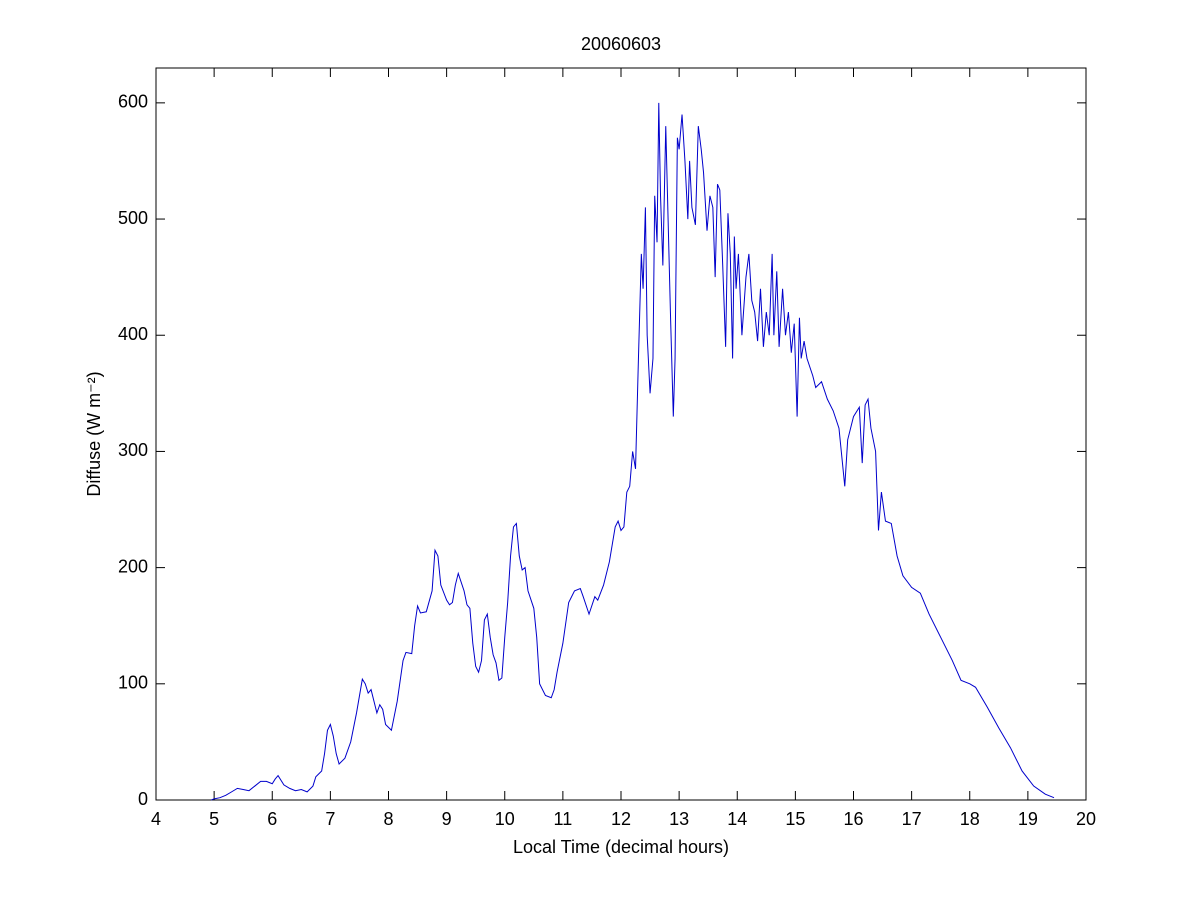 This screenshot has width=1200, height=905. I want to click on x-tick-label: 14, so click(737, 819).